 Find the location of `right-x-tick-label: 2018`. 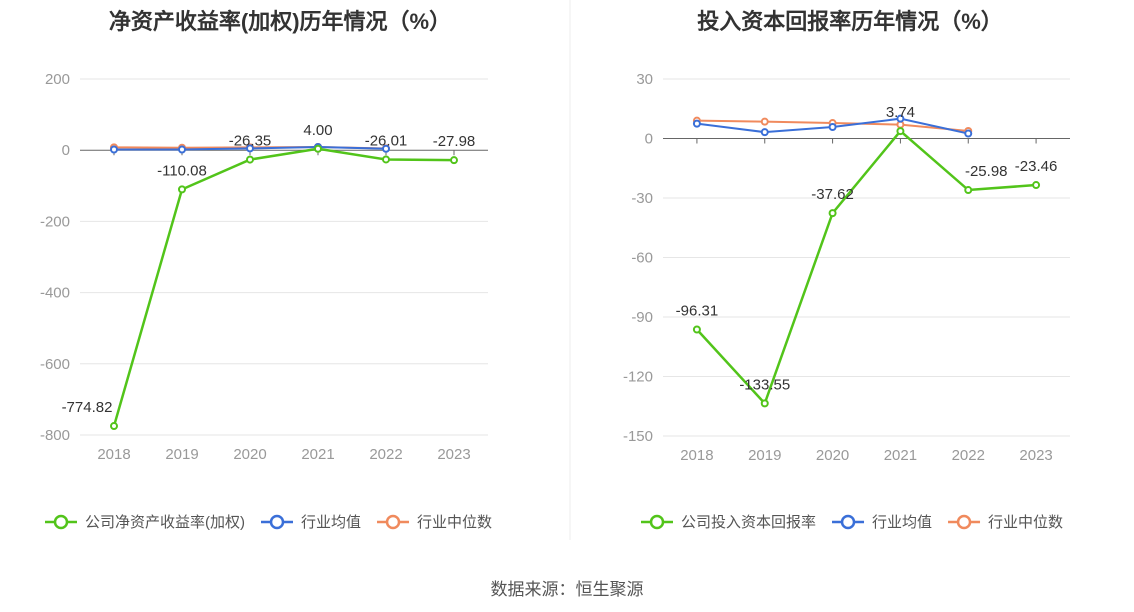

right-x-tick-label: 2018 is located at coordinates (696, 455).